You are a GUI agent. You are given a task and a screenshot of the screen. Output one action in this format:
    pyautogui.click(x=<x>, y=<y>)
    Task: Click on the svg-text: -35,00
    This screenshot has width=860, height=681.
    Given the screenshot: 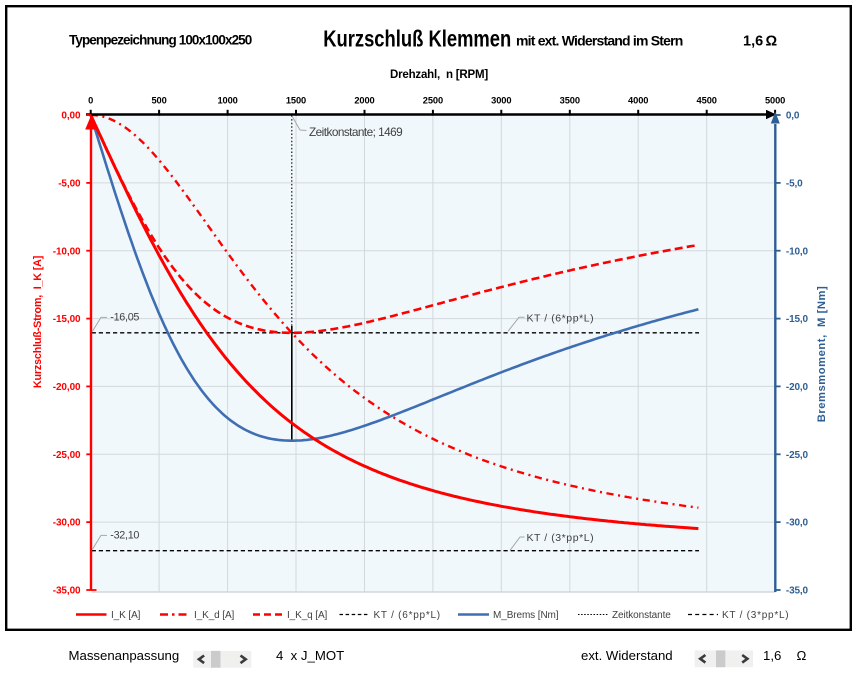 What is the action you would take?
    pyautogui.click(x=67, y=591)
    